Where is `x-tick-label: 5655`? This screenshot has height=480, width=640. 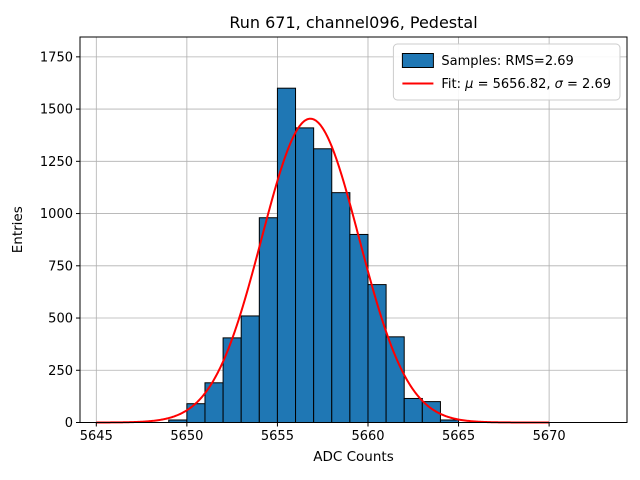 x-tick-label: 5655 is located at coordinates (277, 436).